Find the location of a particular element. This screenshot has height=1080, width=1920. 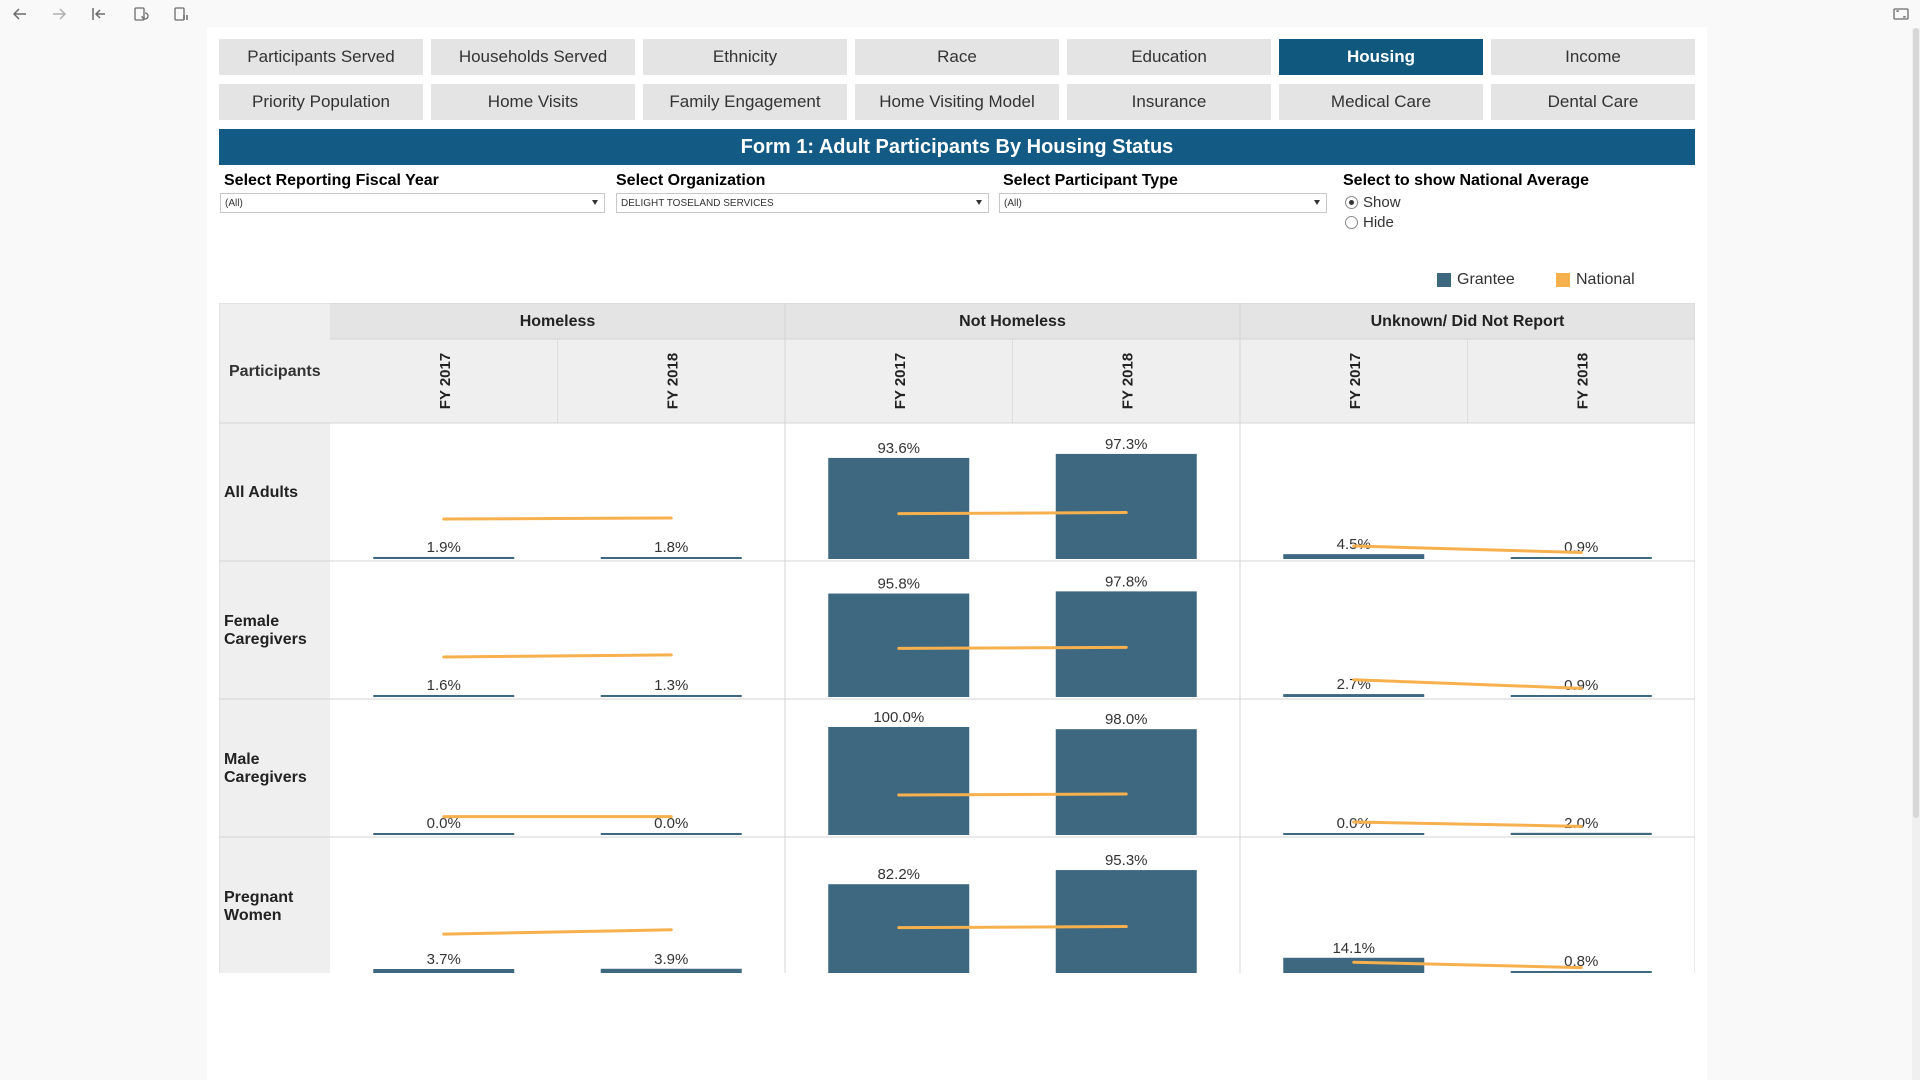

column-header-1: Not Homeless is located at coordinates (1012, 321).